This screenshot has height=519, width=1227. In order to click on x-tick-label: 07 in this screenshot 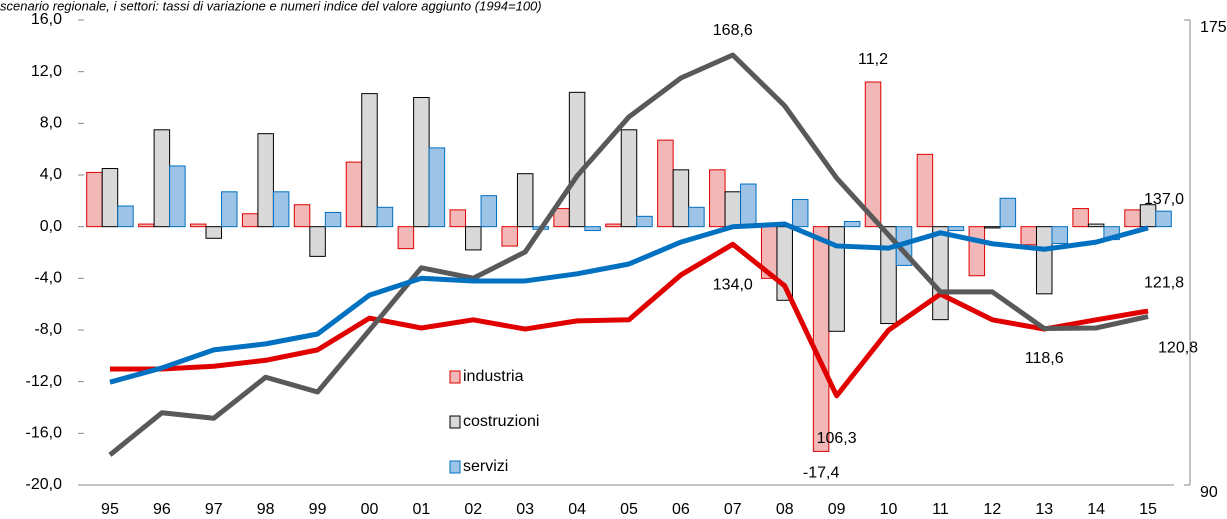, I will do `click(733, 509)`.